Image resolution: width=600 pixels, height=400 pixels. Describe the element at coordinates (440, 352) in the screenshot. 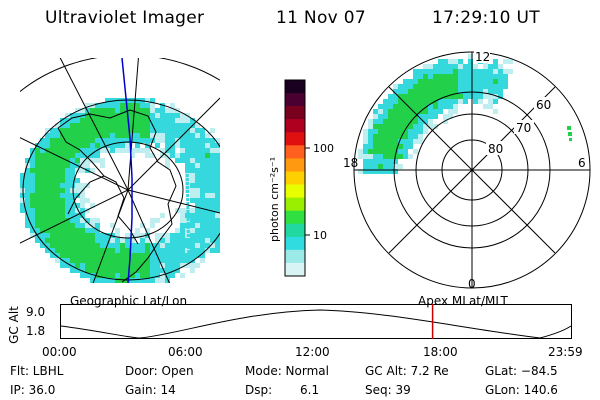

I see `timeline-x-tick-1800: 18:00` at that location.